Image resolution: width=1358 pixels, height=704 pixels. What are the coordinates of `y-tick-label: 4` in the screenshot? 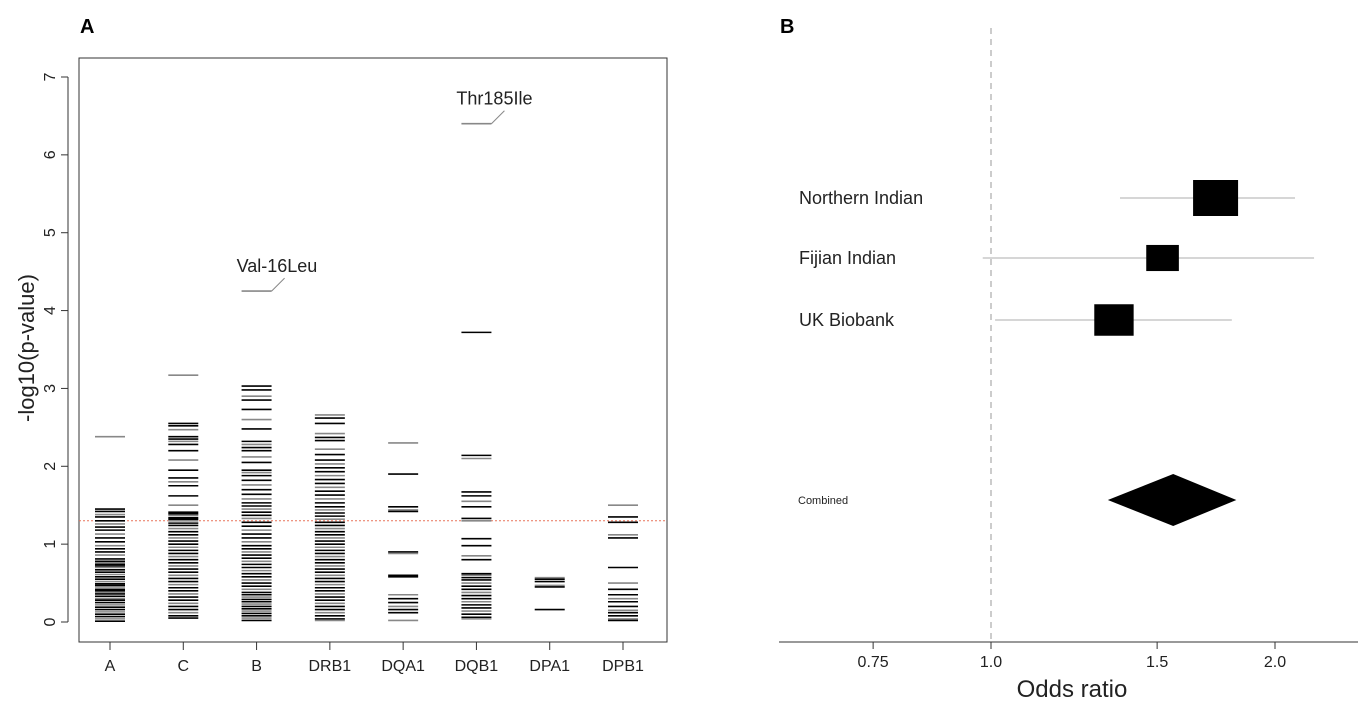 It's located at (50, 310).